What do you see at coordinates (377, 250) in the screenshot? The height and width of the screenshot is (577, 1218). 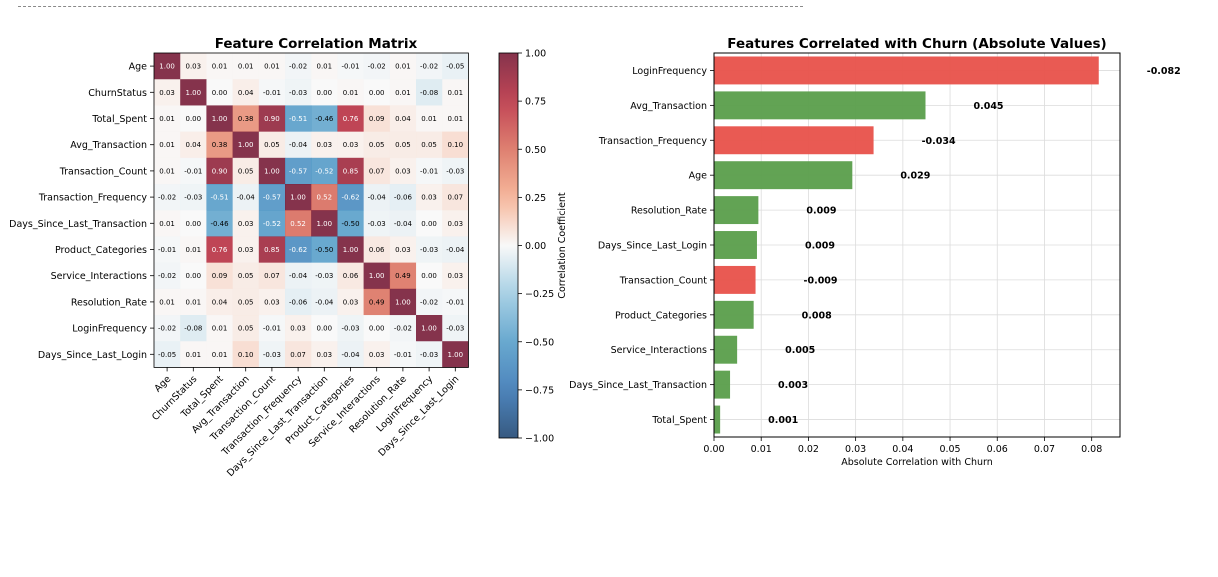 I see `heatmap-cell-value: 0.06` at bounding box center [377, 250].